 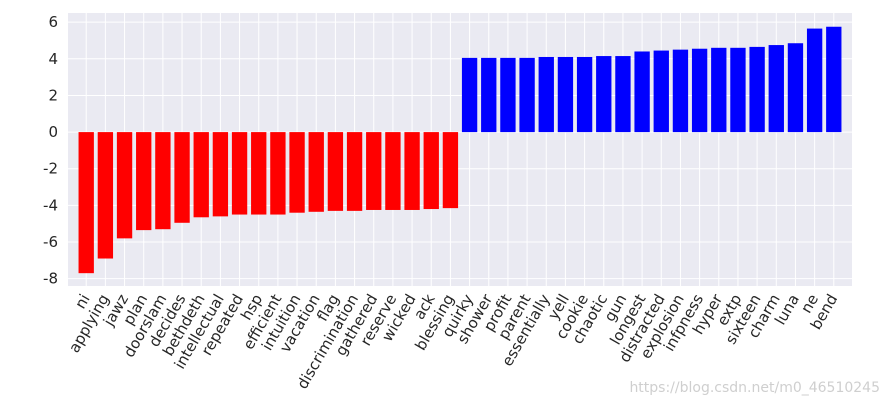 What do you see at coordinates (53, 132) in the screenshot?
I see `y-tick-label: 0` at bounding box center [53, 132].